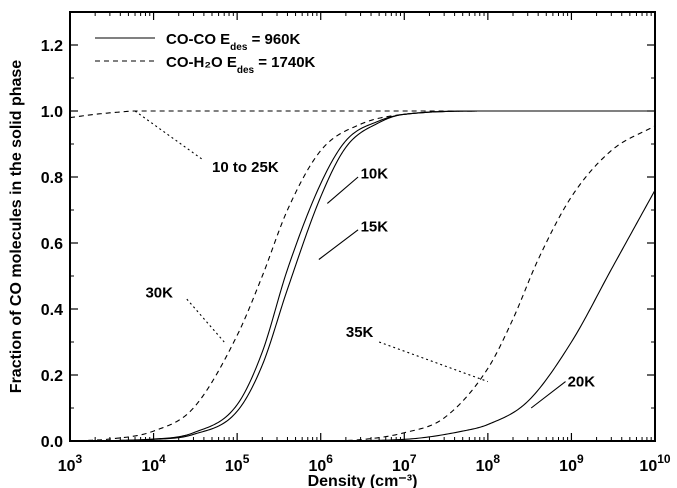 This screenshot has width=677, height=488. Describe the element at coordinates (52, 376) in the screenshot. I see `y-tick-label: 0.2` at that location.